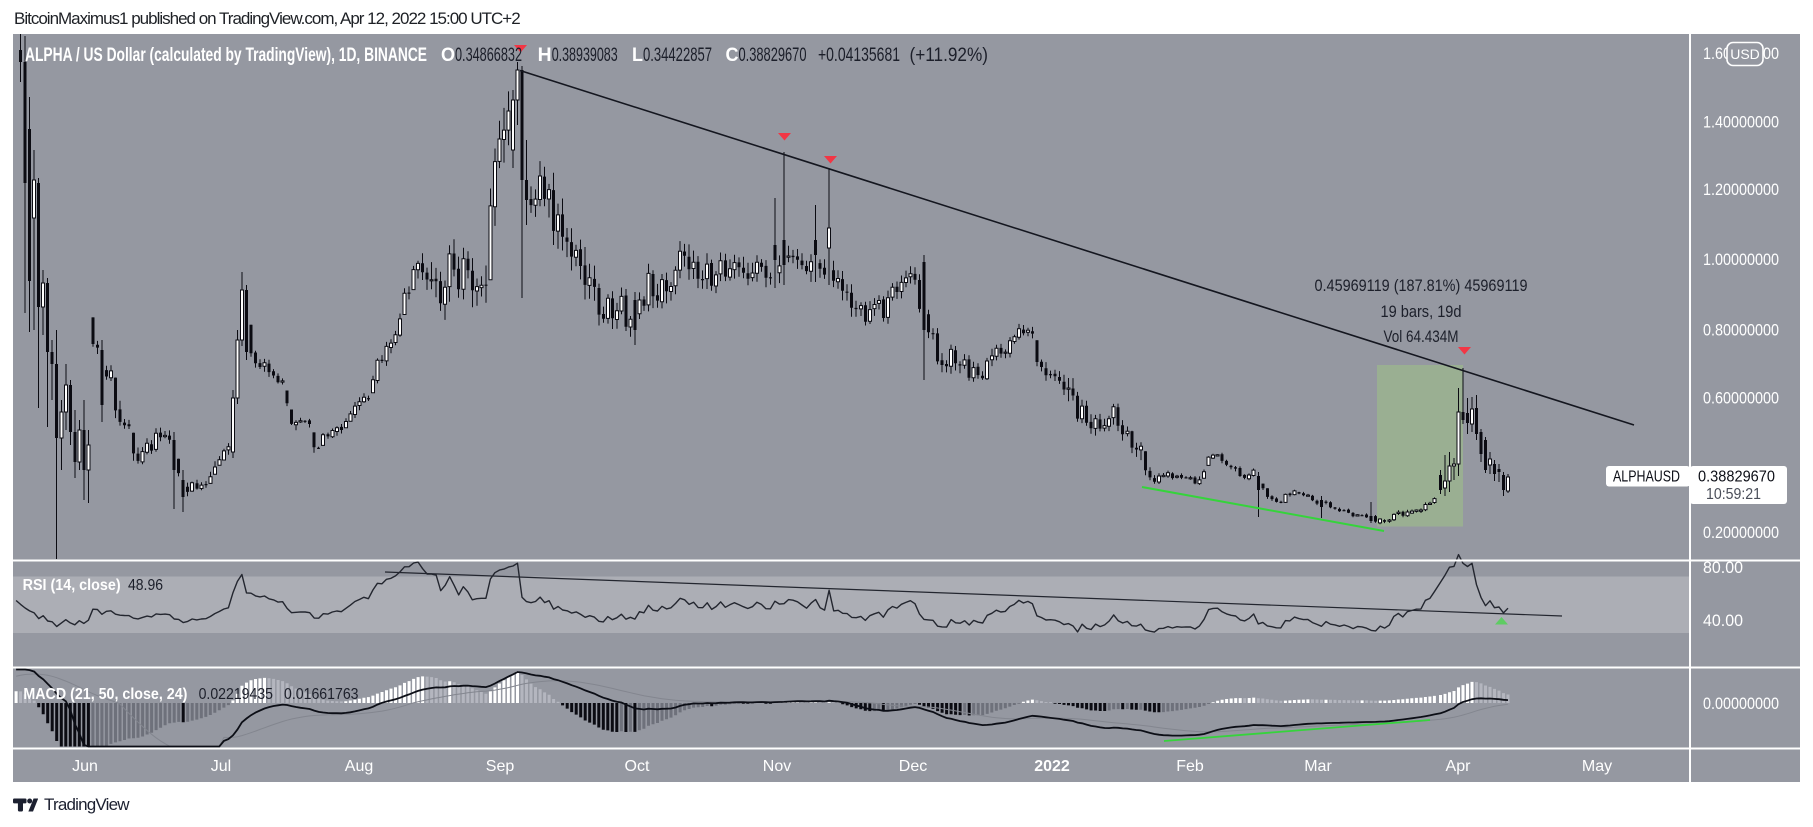 The image size is (1813, 827). Describe the element at coordinates (1741, 329) in the screenshot. I see `svg-text: 0.80000000` at that location.